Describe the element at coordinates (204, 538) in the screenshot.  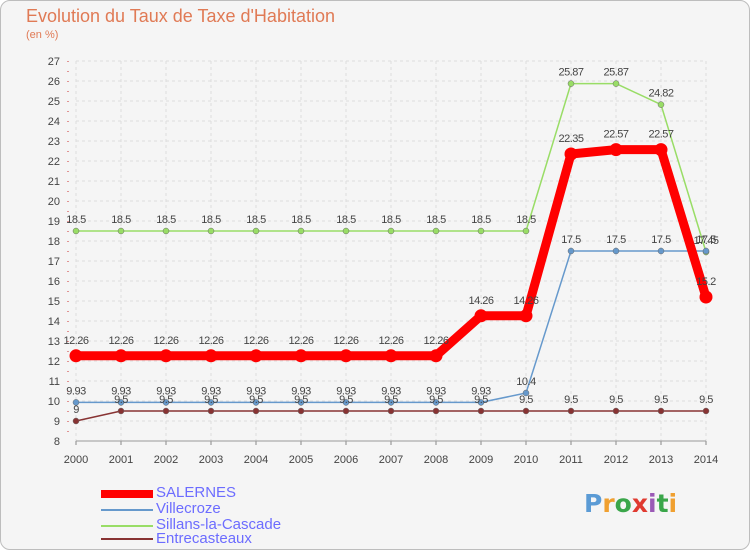
I see `legend-label-entrecasteaux: Entrecasteaux` at that location.